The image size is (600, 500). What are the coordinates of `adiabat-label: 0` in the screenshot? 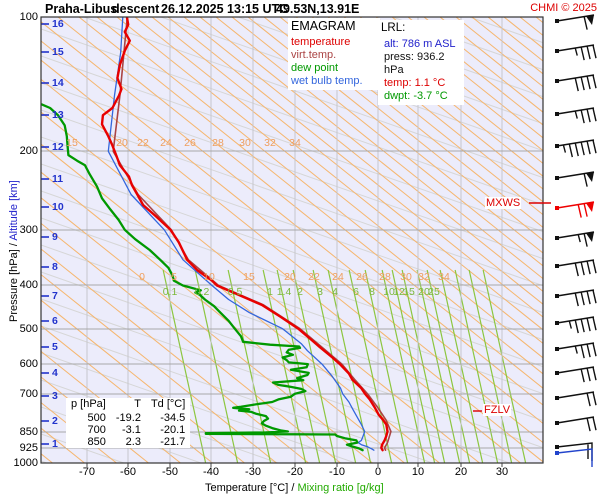 It's located at (142, 277).